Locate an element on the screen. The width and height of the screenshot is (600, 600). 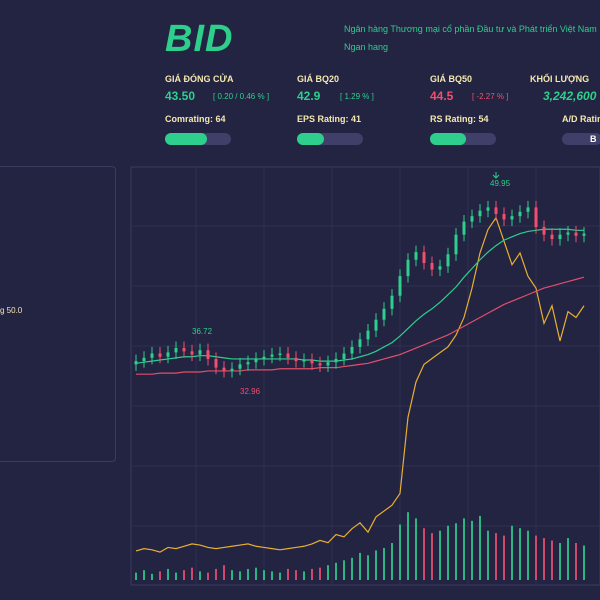
ma20-label: GIÁ BQ20 is located at coordinates (318, 79).